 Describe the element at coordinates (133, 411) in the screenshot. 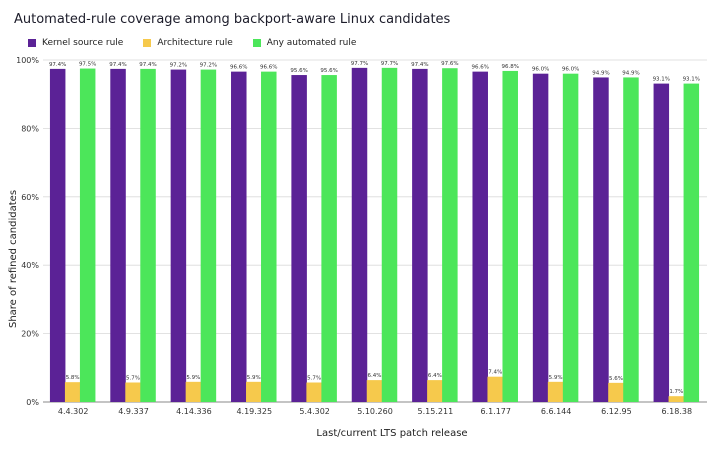

I see `x-tick-label: 4.9.337` at that location.